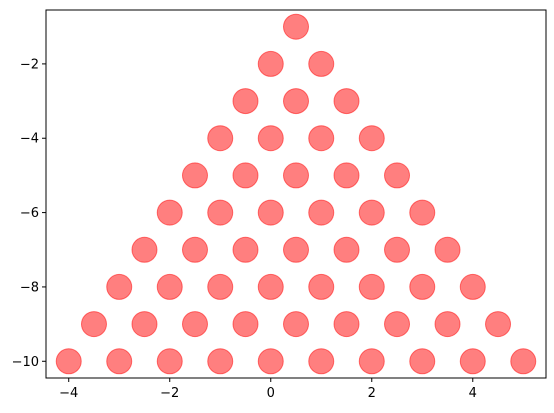 The width and height of the screenshot is (554, 413). Describe the element at coordinates (68, 393) in the screenshot. I see `x-tick-label-0: −4` at that location.